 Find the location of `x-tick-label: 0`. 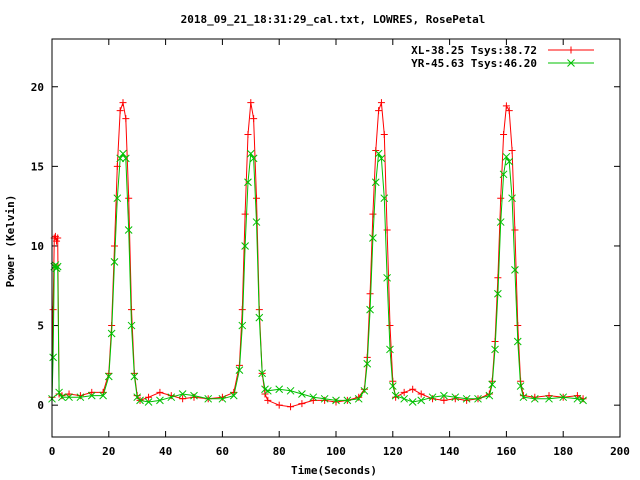

x-tick-label: 0 is located at coordinates (52, 451).